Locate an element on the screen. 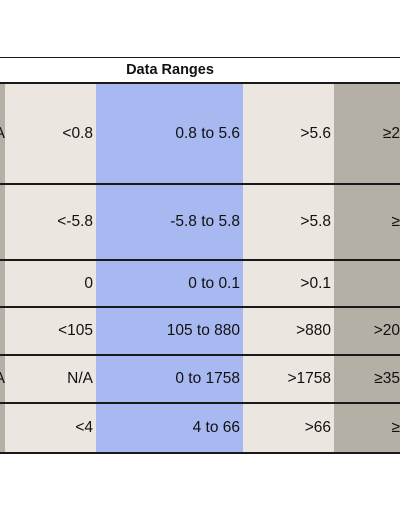 This screenshot has height=516, width=400. cell-low: <0.8 is located at coordinates (50, 133).